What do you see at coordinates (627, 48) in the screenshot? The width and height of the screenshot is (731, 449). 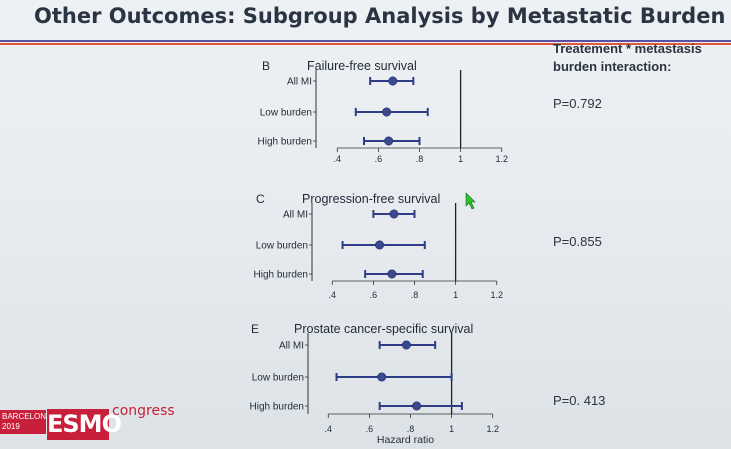 I see `interaction-header-line-1: Treatement * metastasis` at bounding box center [627, 48].